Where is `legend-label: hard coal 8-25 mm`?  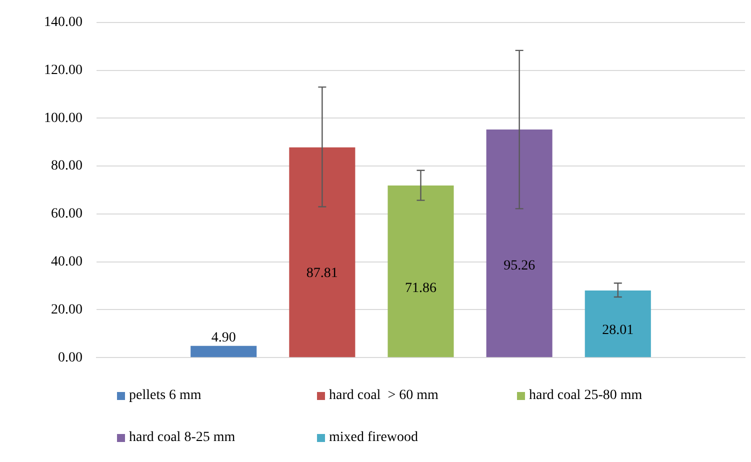
legend-label: hard coal 8-25 mm is located at coordinates (182, 438).